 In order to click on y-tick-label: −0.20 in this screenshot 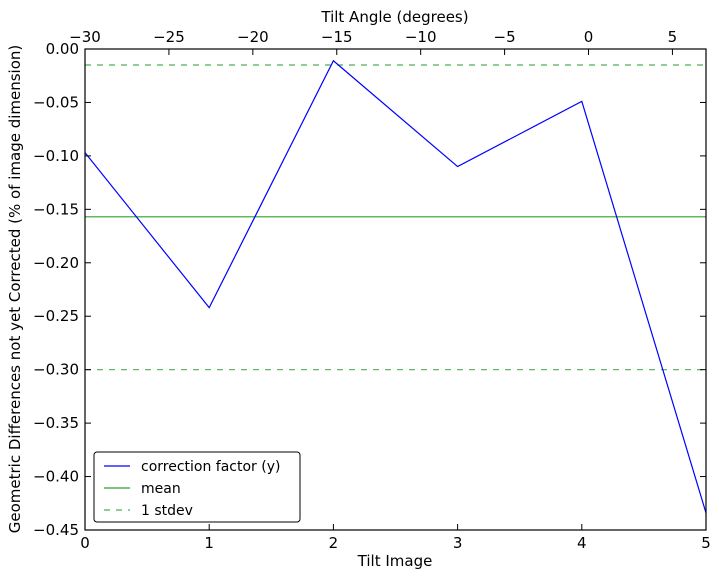, I will do `click(56, 263)`.